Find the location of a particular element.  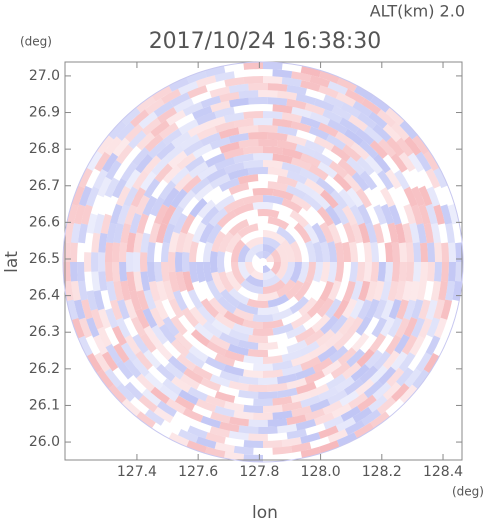

y-unit: (deg) is located at coordinates (36, 42).